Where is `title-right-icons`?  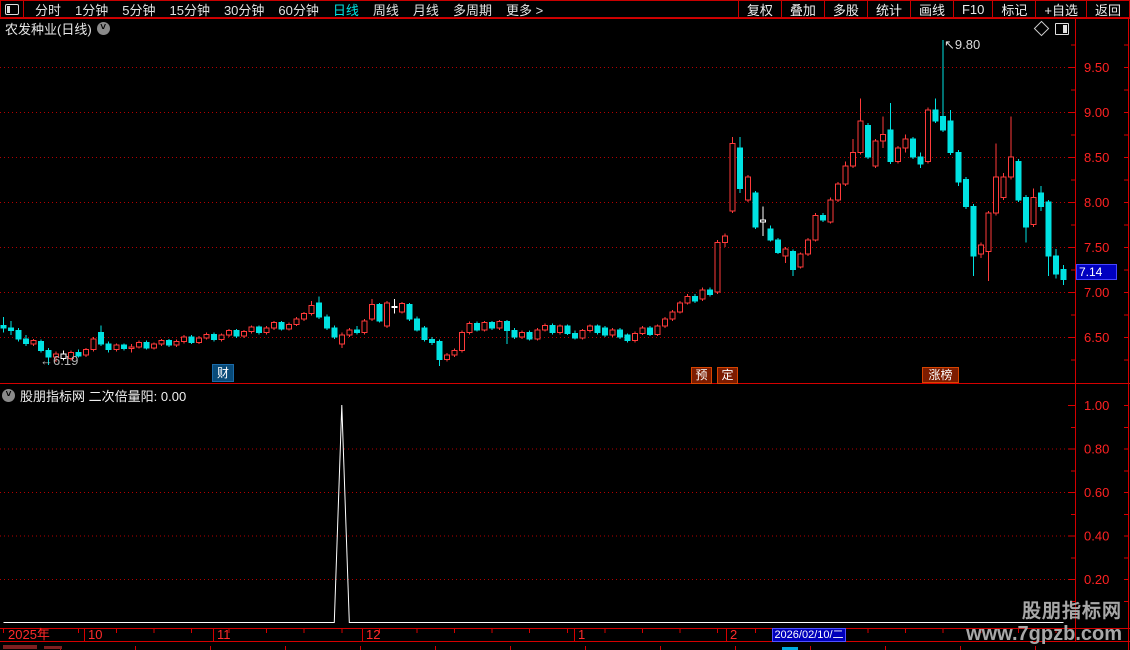 title-right-icons is located at coordinates (1053, 28).